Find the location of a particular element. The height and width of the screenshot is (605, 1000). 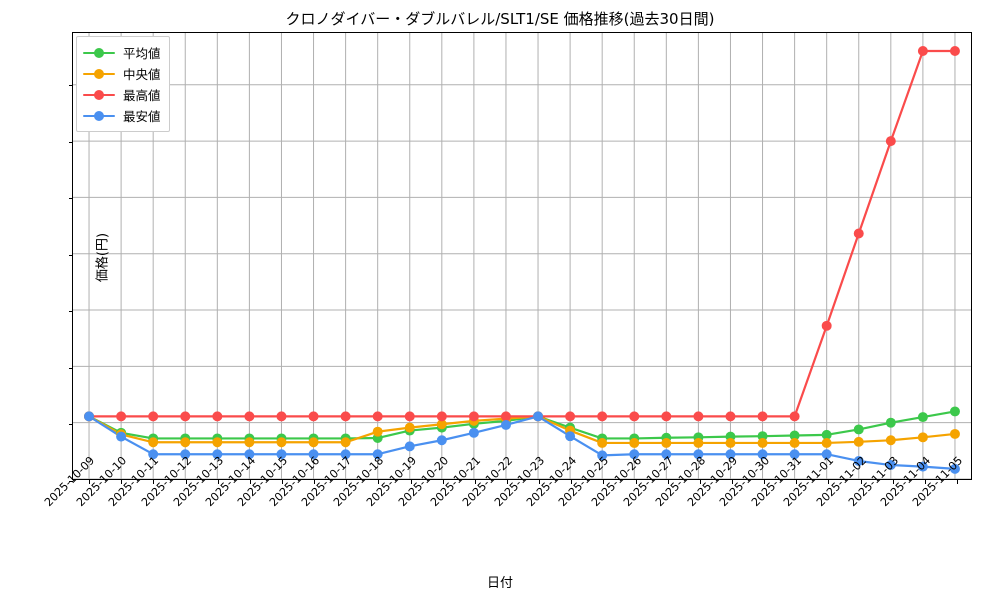

legend: 平均値中央値最高値最安値 is located at coordinates (123, 84).